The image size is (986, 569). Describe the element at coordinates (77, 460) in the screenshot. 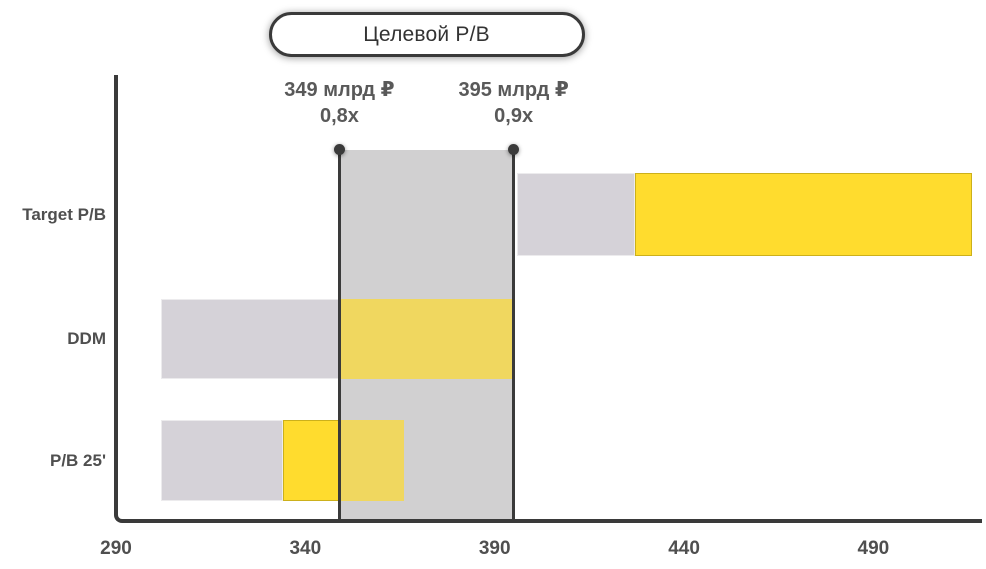

I see `y-axis-label-pb25: P/B 25'` at that location.